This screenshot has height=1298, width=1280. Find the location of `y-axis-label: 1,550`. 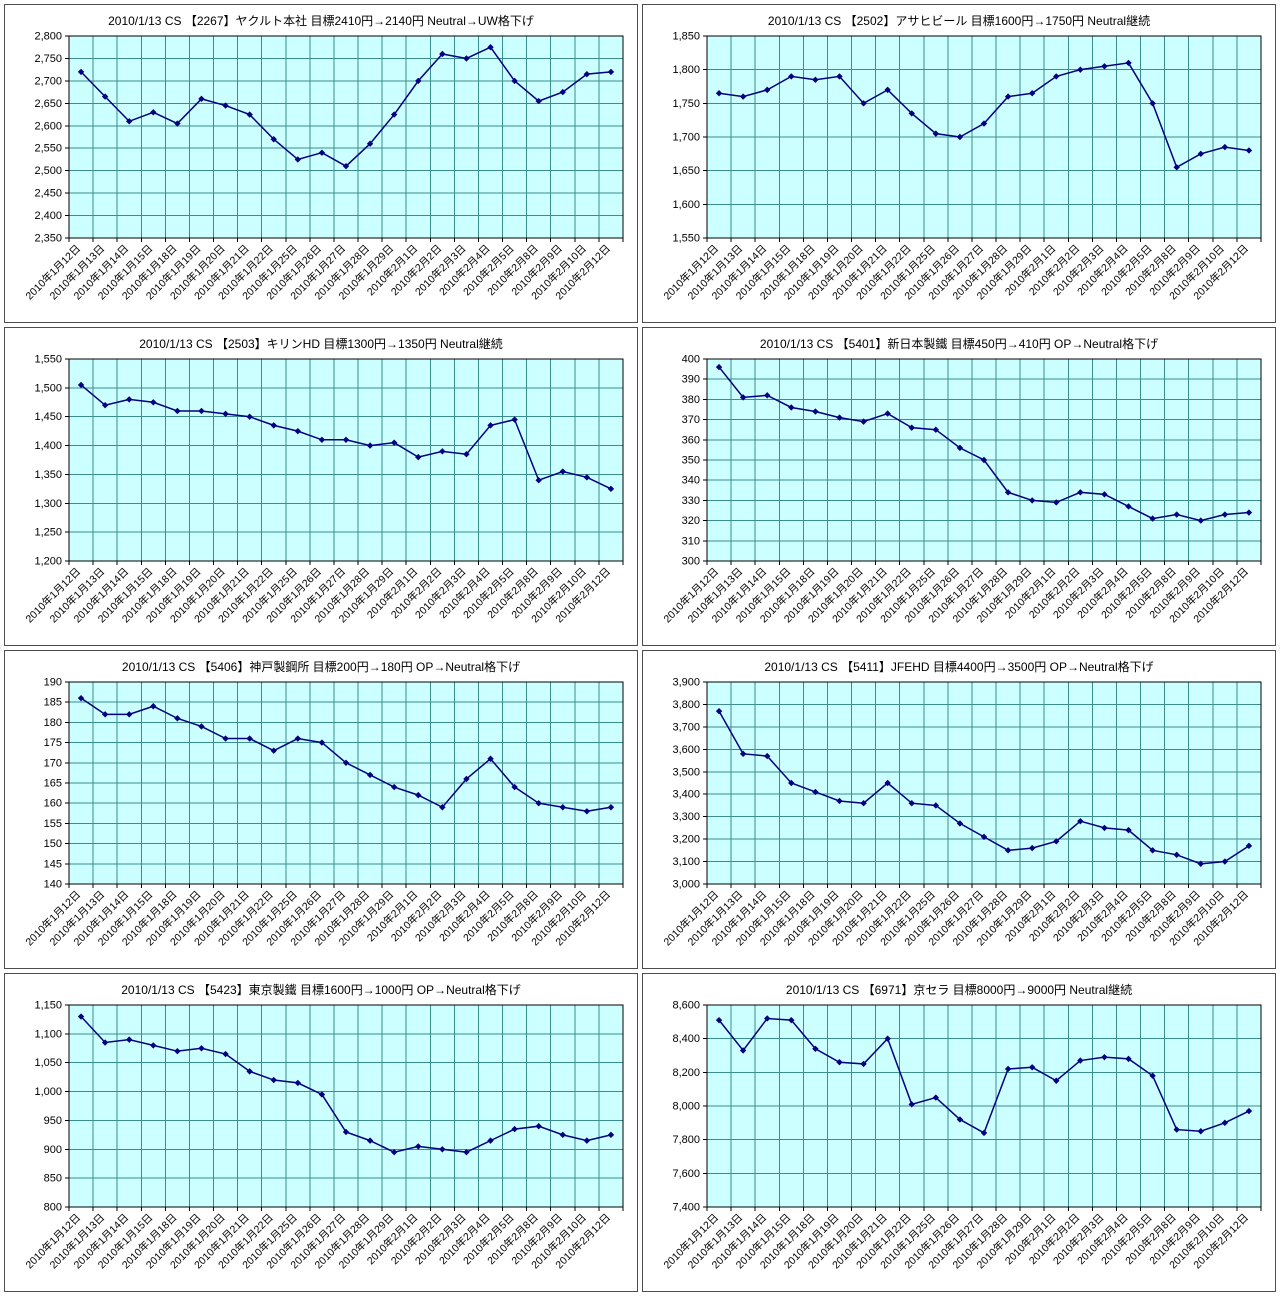

y-axis-label: 1,550 is located at coordinates (48, 360).